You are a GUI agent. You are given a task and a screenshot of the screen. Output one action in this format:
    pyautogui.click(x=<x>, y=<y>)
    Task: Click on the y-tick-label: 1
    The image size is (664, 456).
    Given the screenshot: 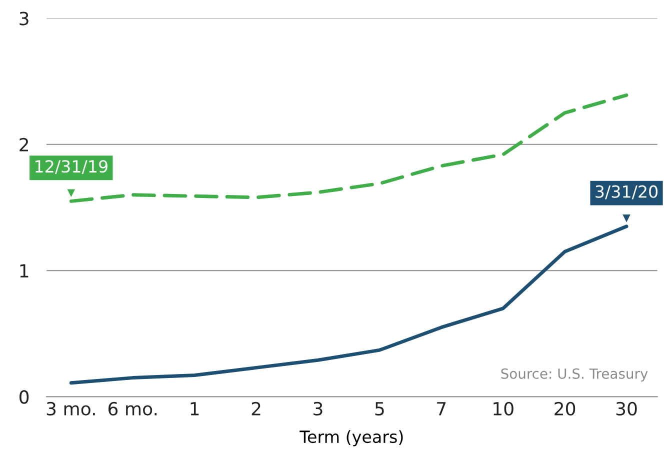 What is the action you would take?
    pyautogui.click(x=24, y=271)
    